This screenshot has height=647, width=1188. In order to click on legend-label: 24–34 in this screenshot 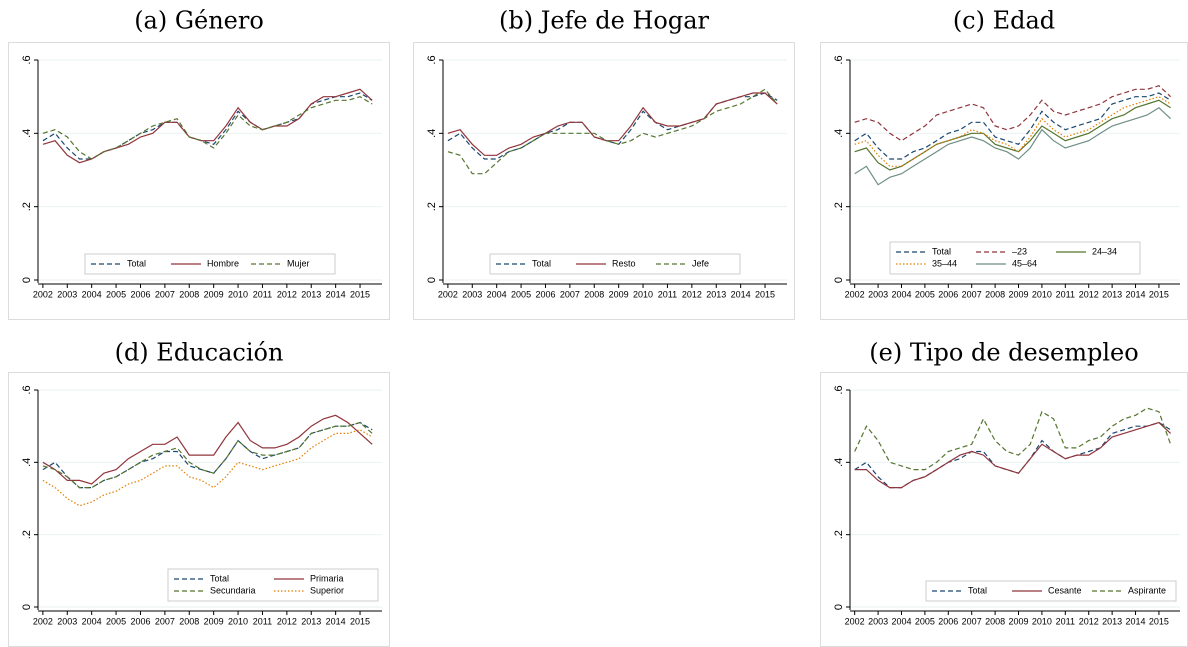, I will do `click(1104, 251)`.